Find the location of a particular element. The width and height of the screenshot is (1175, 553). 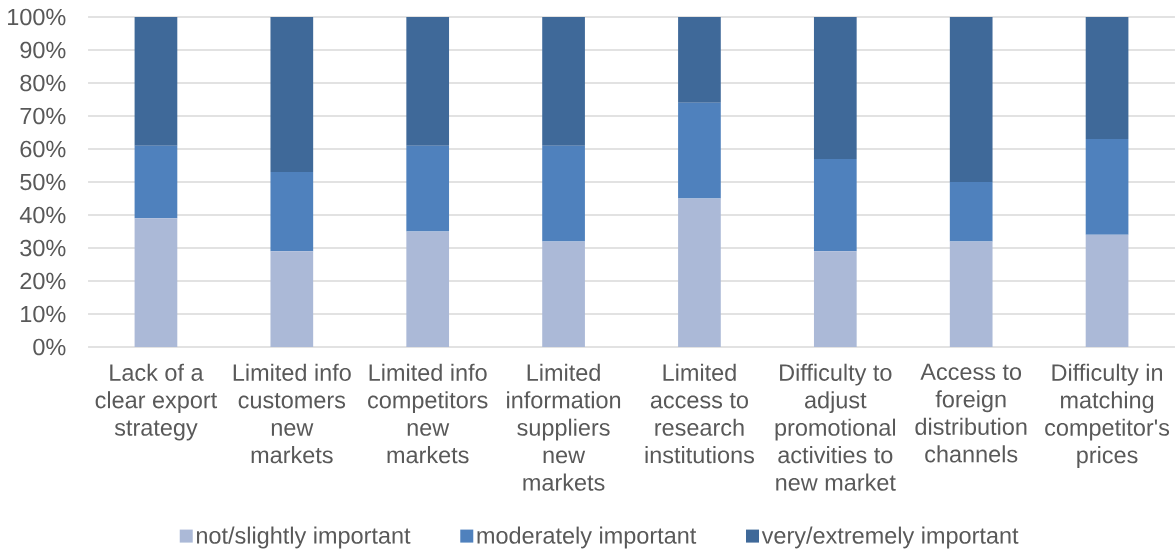

x-tick-label: Access to foreign distribution channels is located at coordinates (971, 413).